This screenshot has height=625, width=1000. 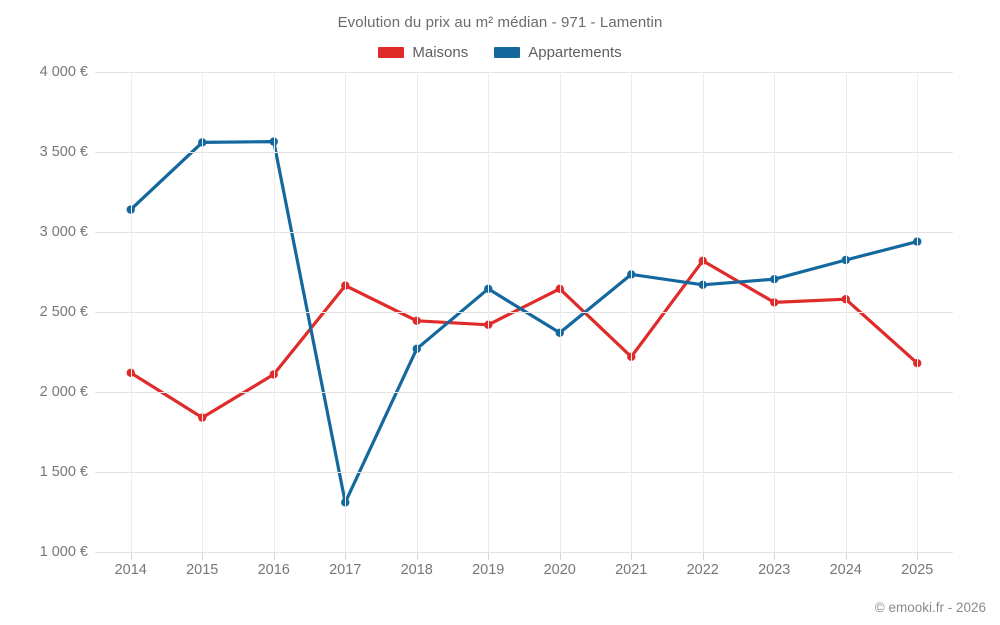 What do you see at coordinates (63, 72) in the screenshot?
I see `y-axis-tick-label: 4 000 €` at bounding box center [63, 72].